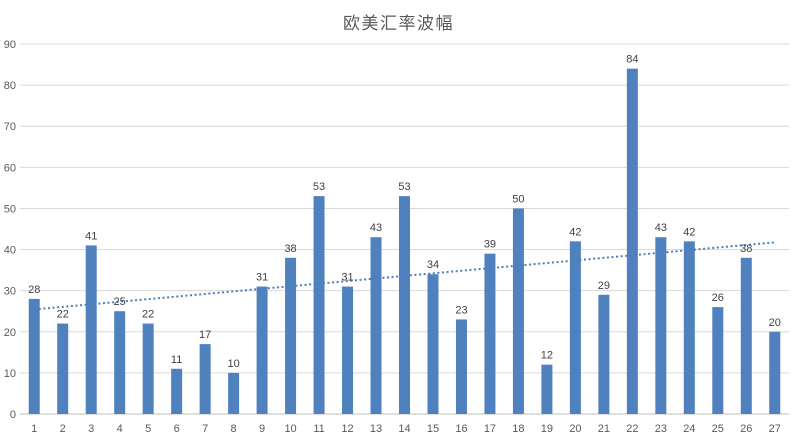  What do you see at coordinates (632, 60) in the screenshot?
I see `bar-value-label: 84` at bounding box center [632, 60].